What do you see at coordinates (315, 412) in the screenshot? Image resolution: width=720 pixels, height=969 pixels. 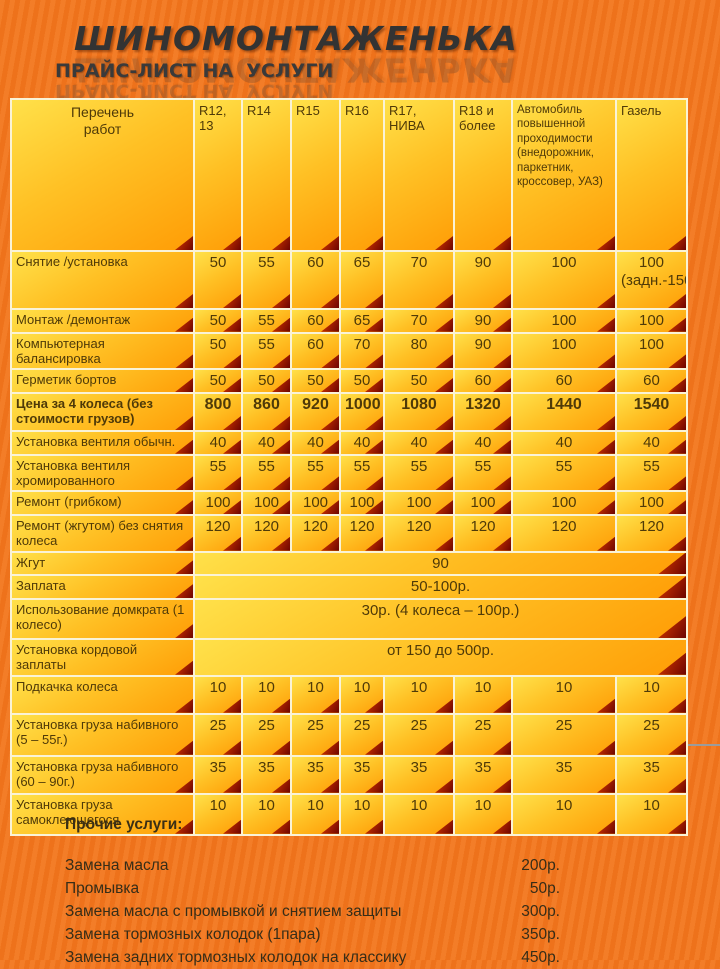 I see `price-cell: 920` at bounding box center [315, 412].